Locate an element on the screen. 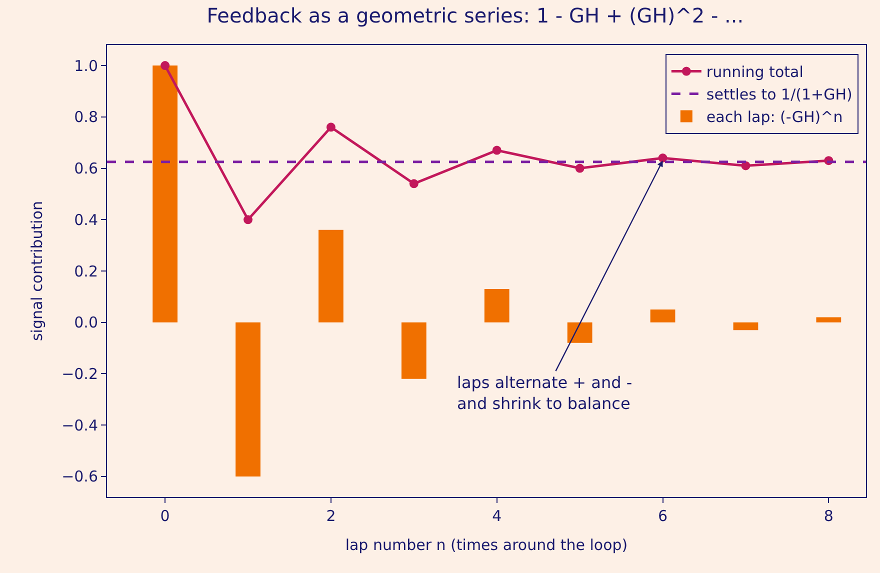 The image size is (880, 573). x-tick-label: 0 is located at coordinates (165, 516).